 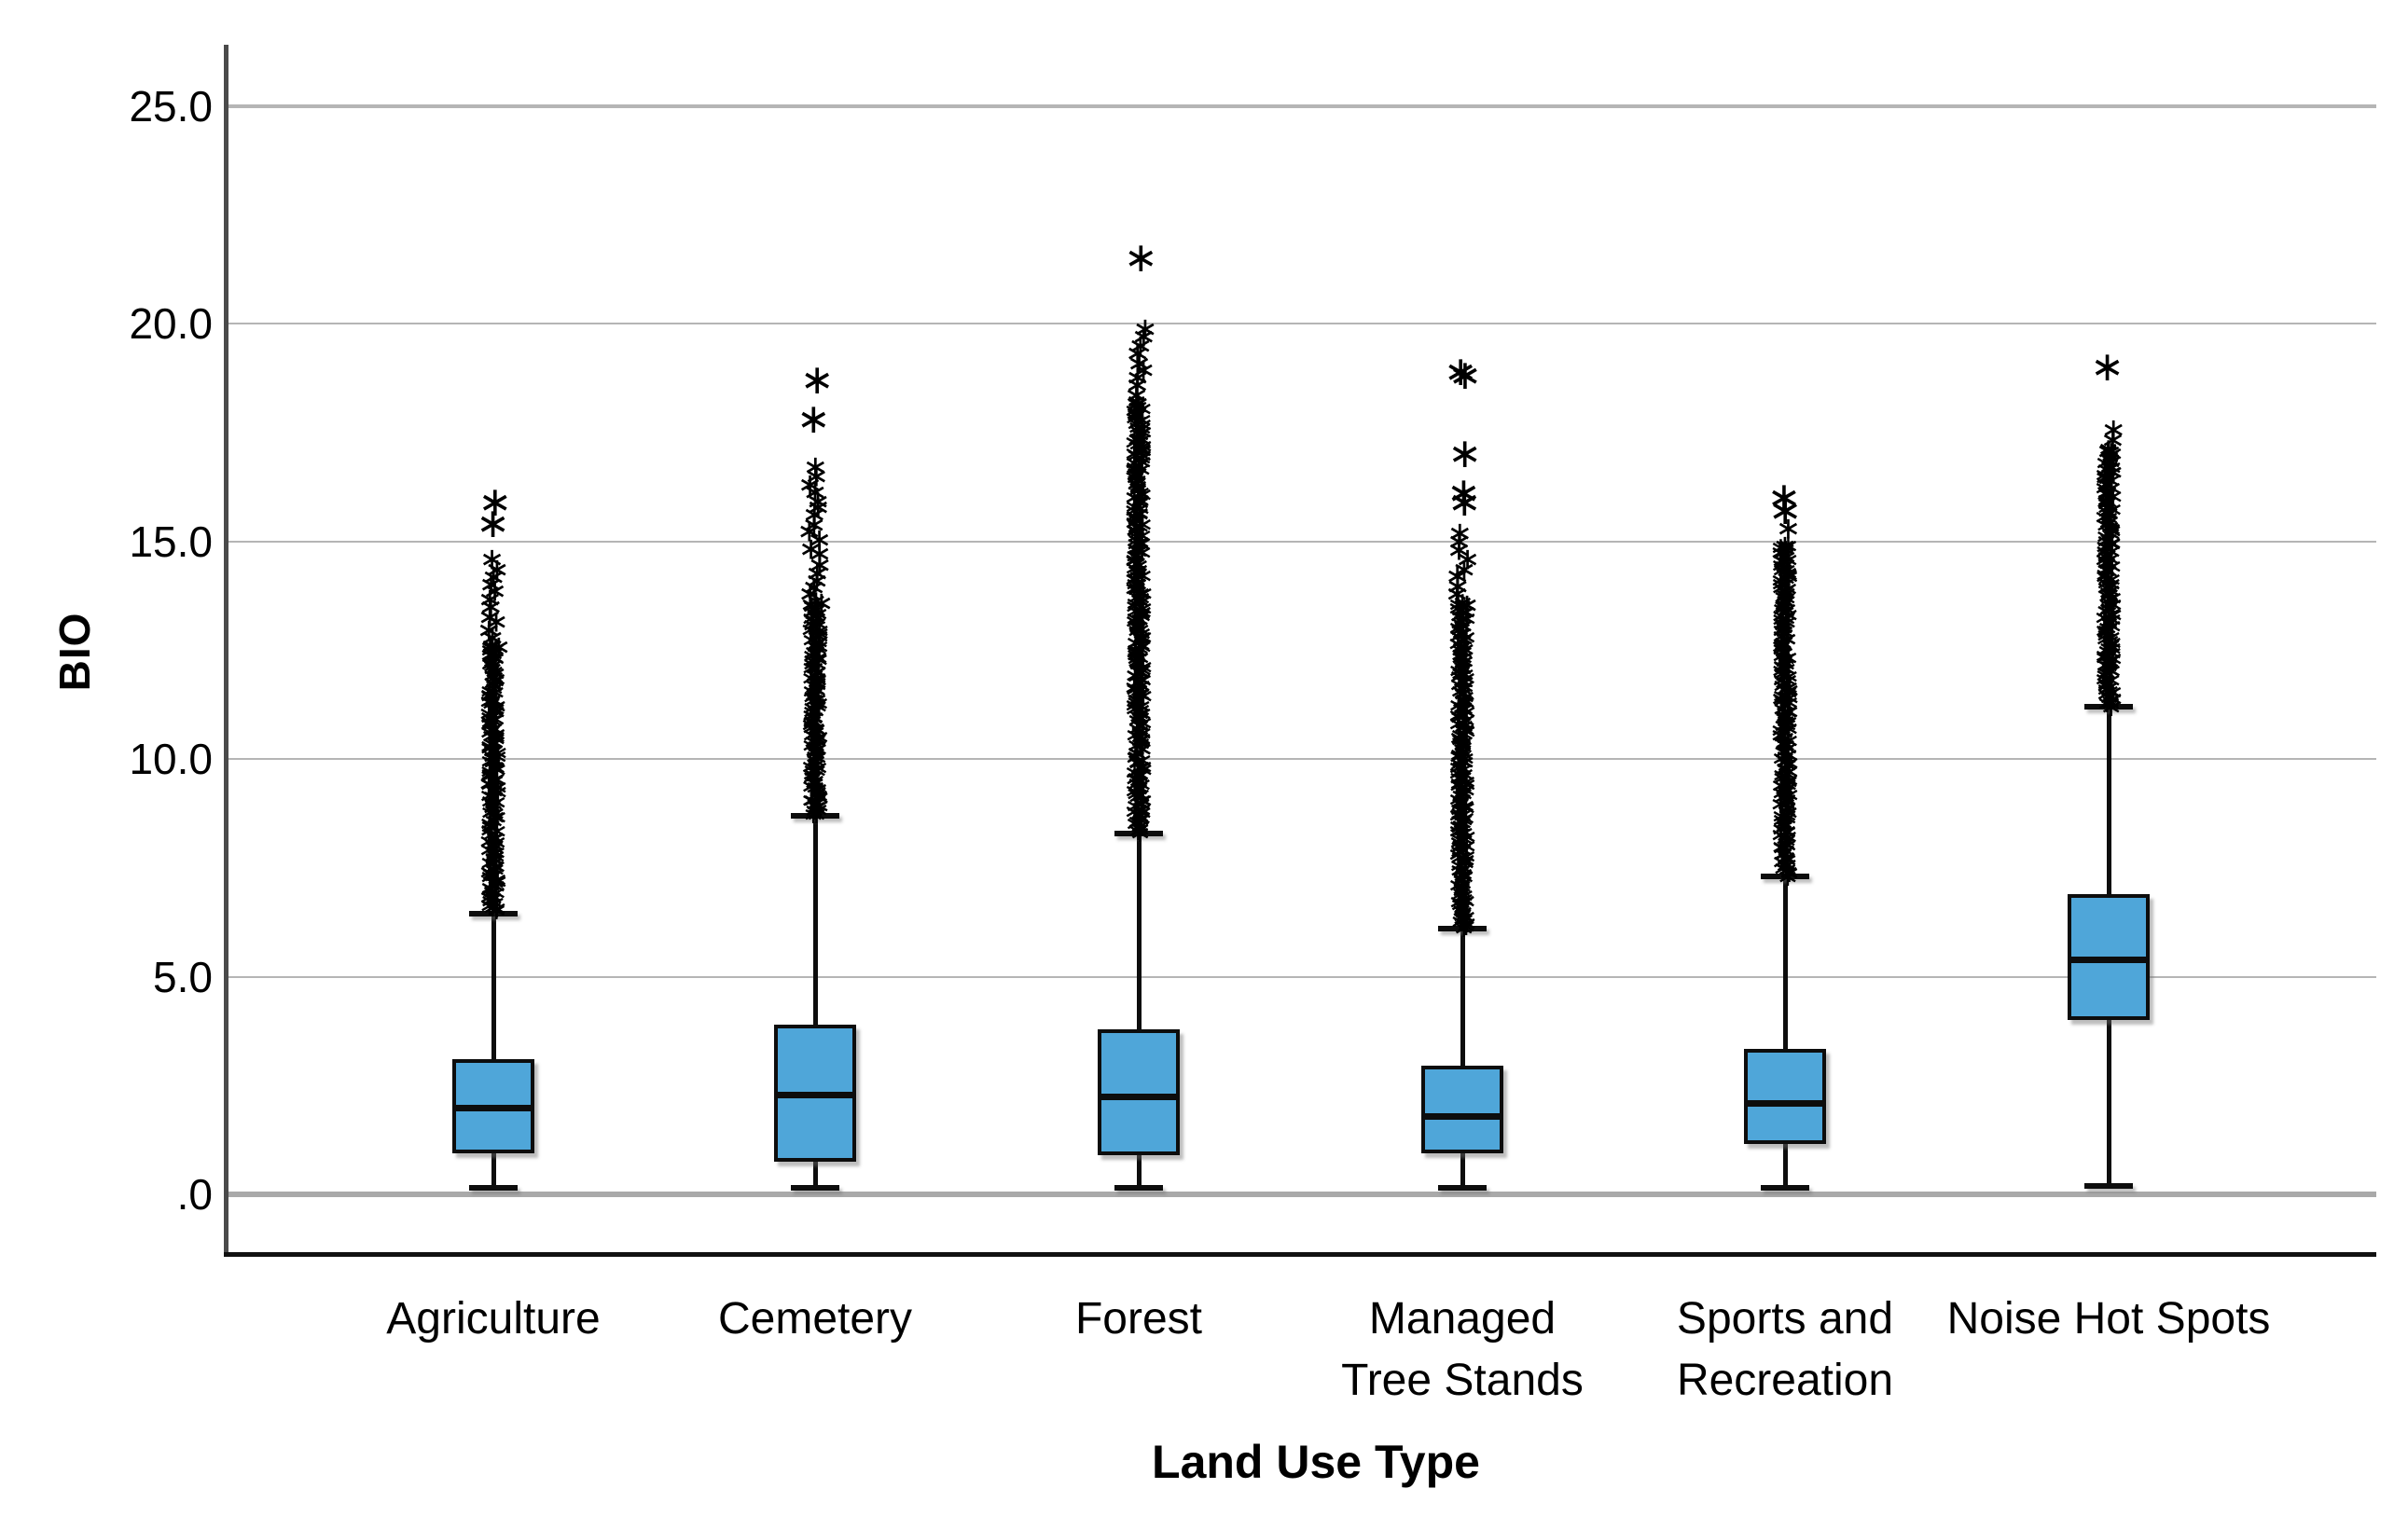 What do you see at coordinates (1462, 998) in the screenshot?
I see `upper-whisker-line` at bounding box center [1462, 998].